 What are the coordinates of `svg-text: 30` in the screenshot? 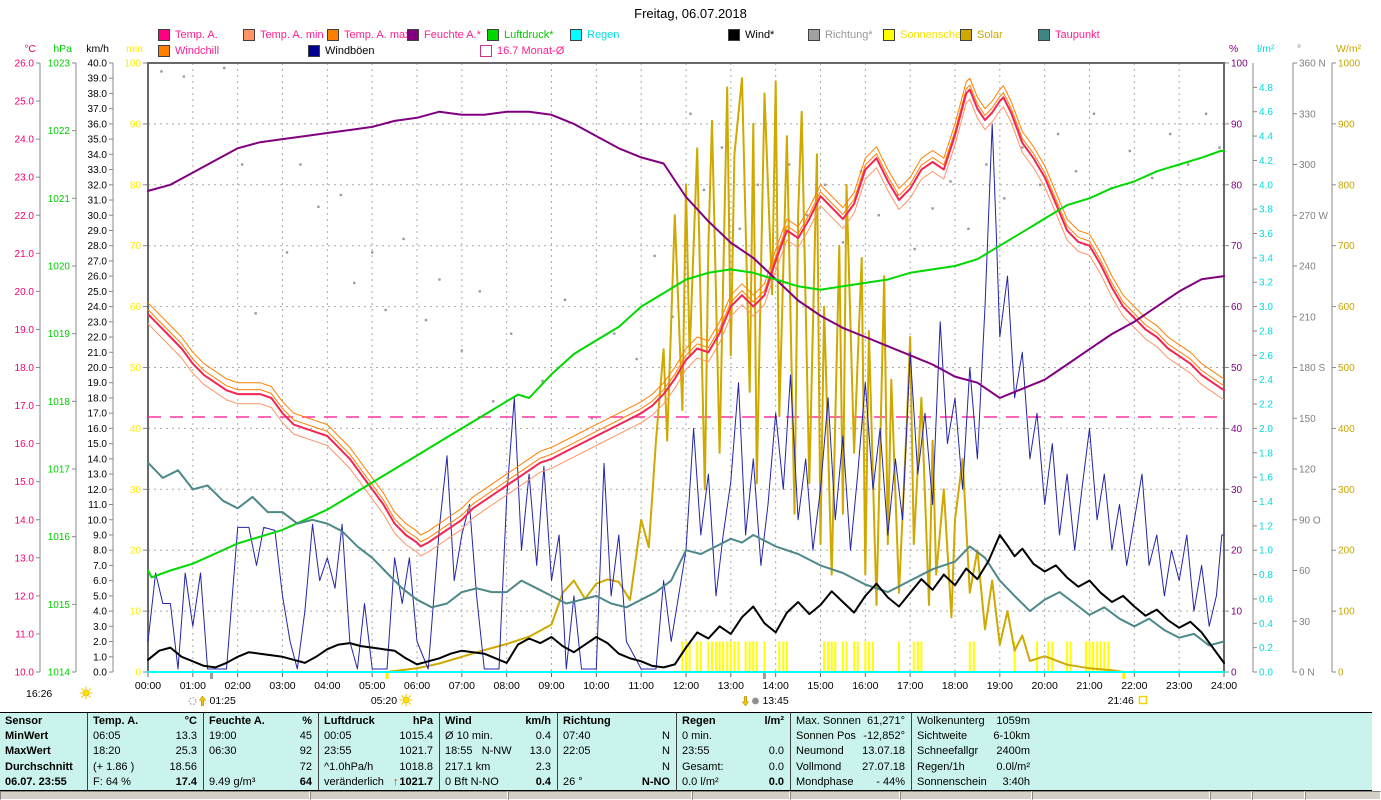 It's located at (1237, 490).